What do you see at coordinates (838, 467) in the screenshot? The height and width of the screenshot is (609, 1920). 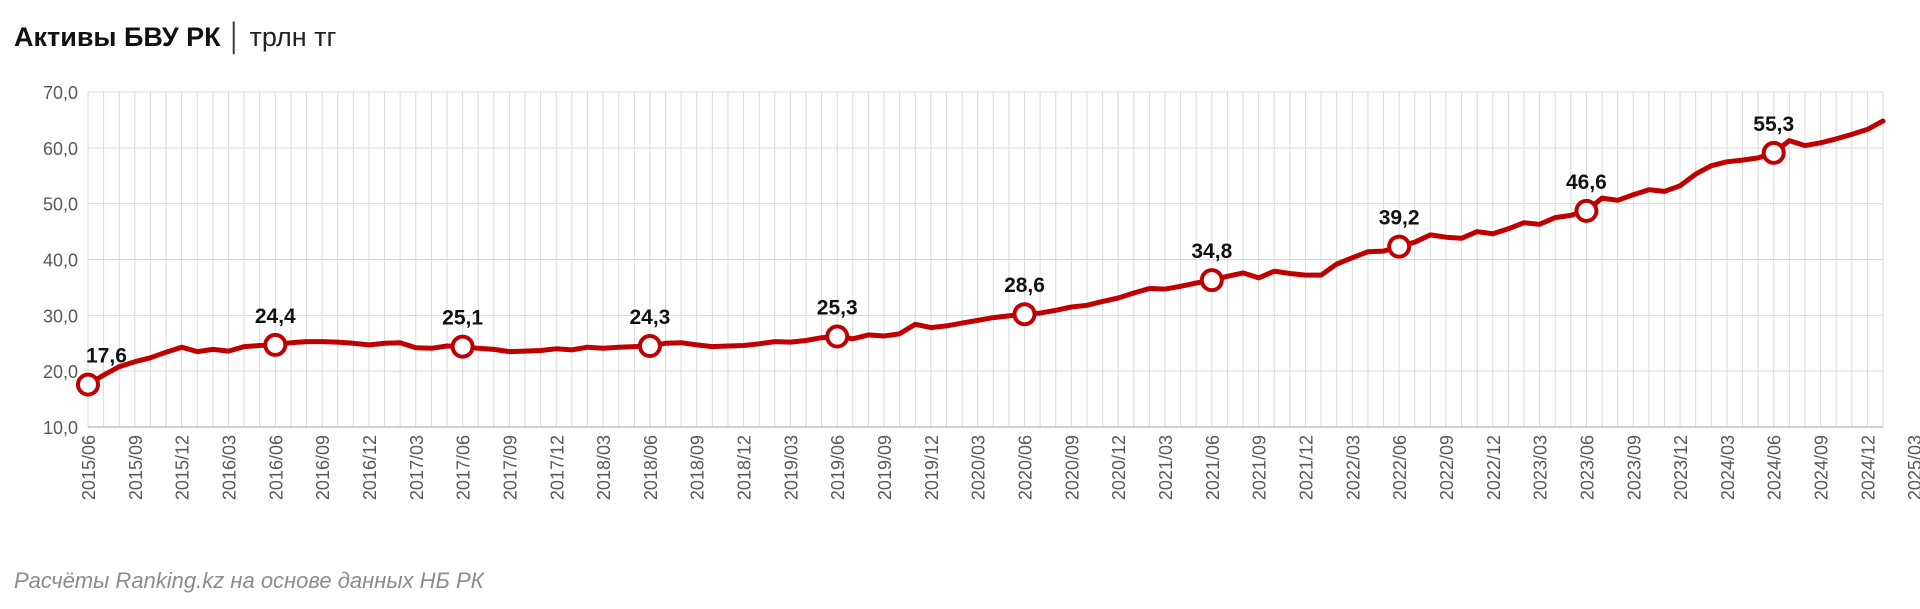 I see `x-tick-label: 2019/06` at bounding box center [838, 467].